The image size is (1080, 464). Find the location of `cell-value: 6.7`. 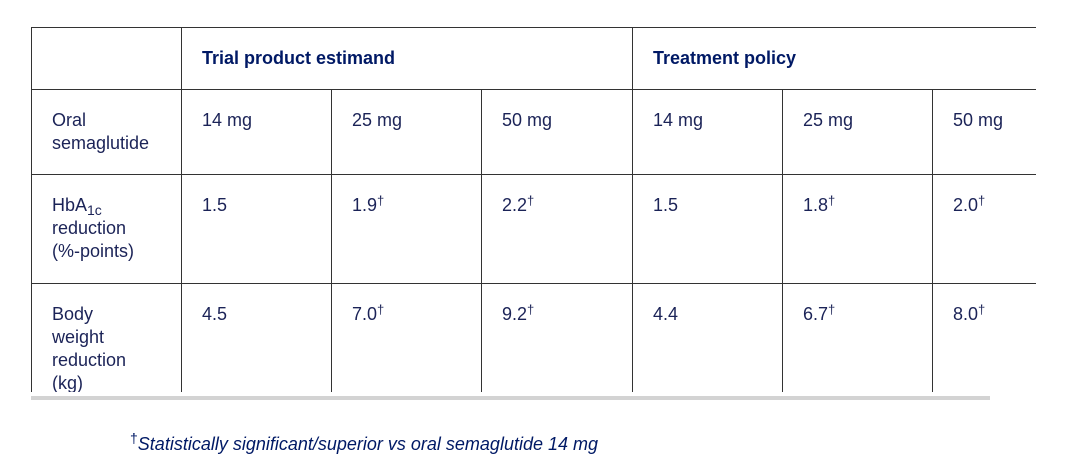

cell-value: 6.7 is located at coordinates (816, 314).